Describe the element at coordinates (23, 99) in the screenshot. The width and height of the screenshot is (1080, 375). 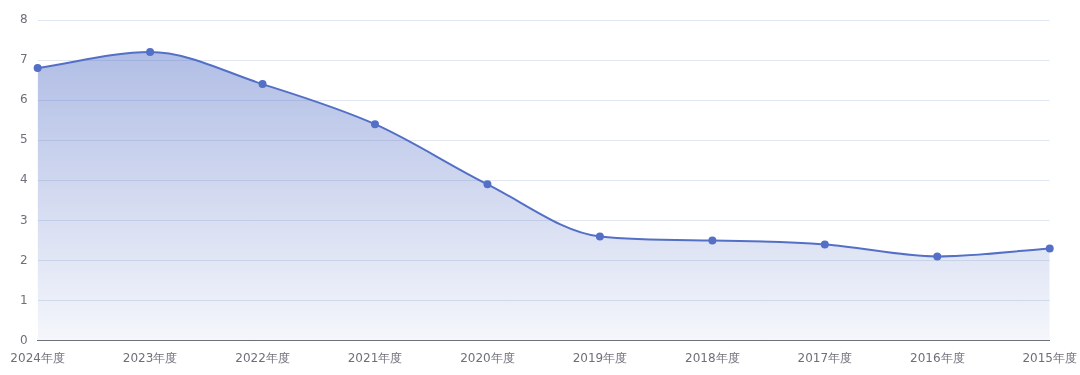
I see `y-tick-label: 6` at that location.